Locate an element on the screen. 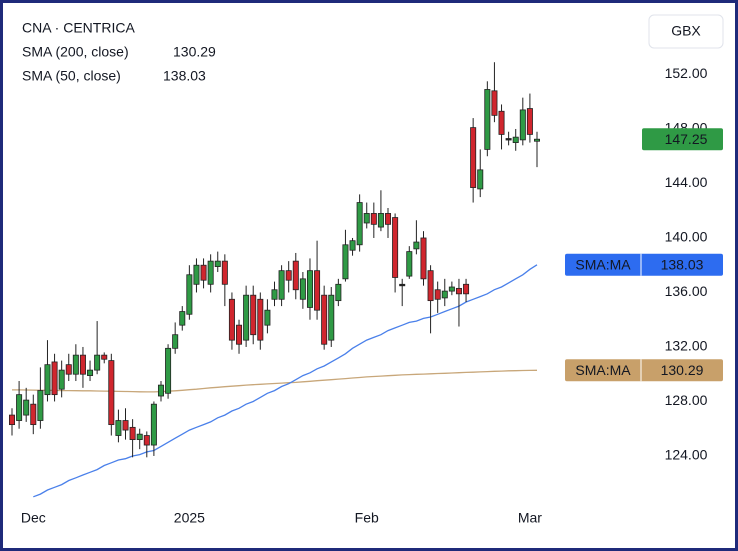 Image resolution: width=738 pixels, height=551 pixels. x-tick-label: Feb is located at coordinates (367, 518).